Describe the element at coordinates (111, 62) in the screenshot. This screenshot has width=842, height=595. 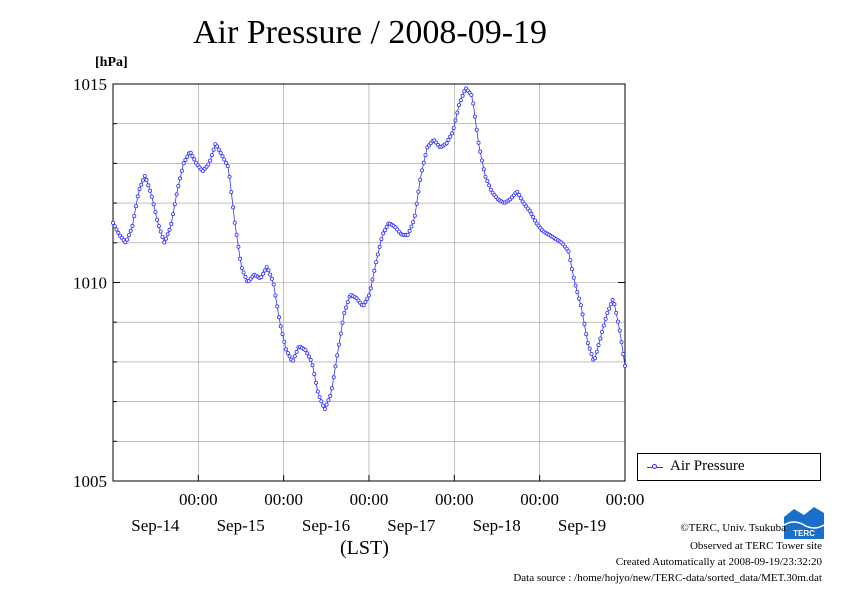
I see `y-axis-label: [hPa]` at that location.